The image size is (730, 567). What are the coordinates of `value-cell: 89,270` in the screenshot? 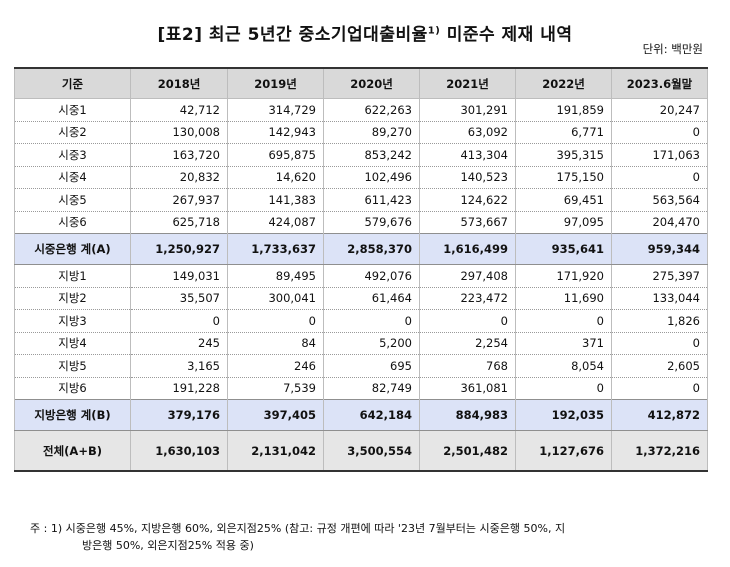 It's located at (371, 132).